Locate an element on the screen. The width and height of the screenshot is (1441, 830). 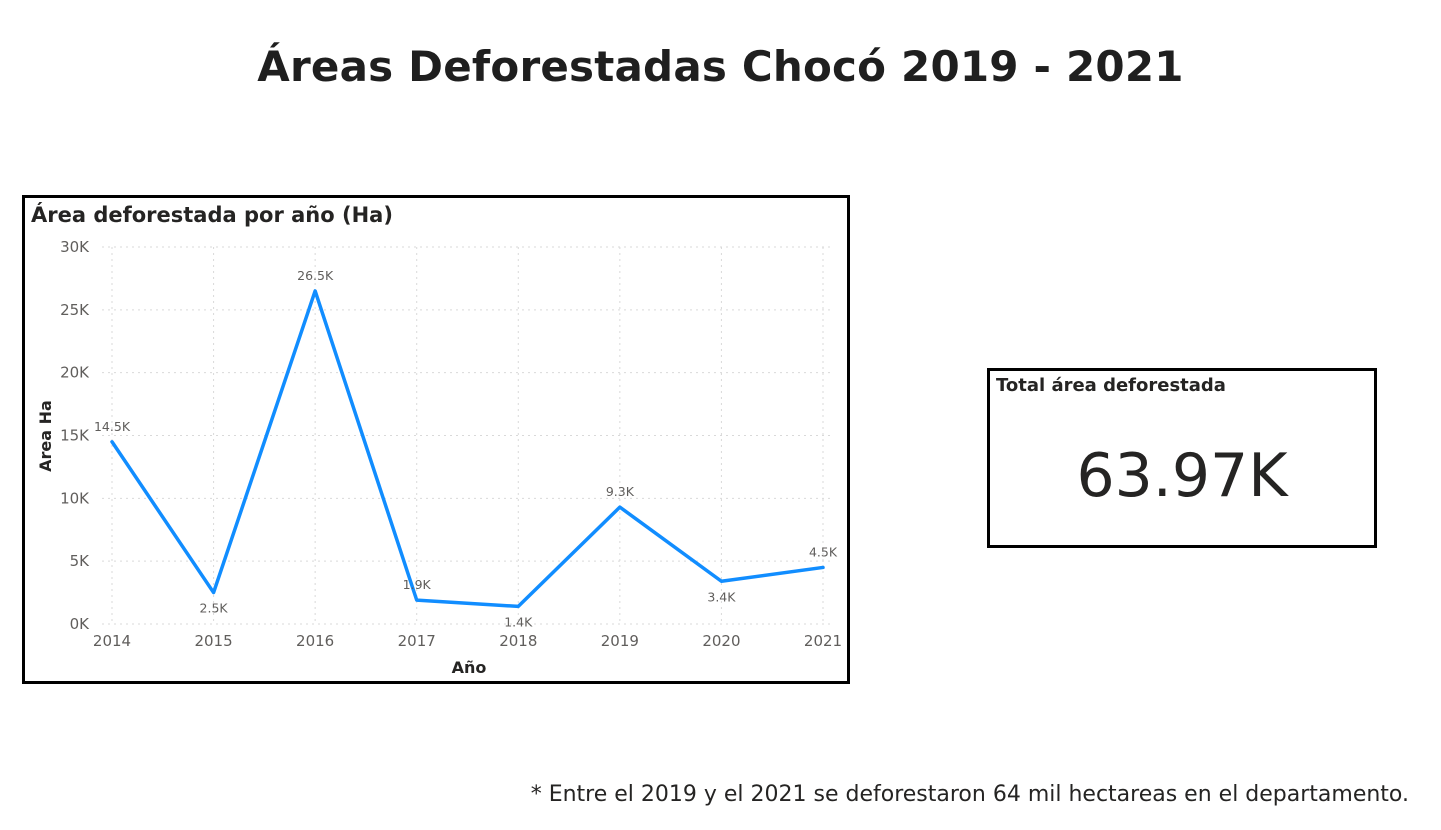
y-tick-label: 15K is located at coordinates (75, 436).